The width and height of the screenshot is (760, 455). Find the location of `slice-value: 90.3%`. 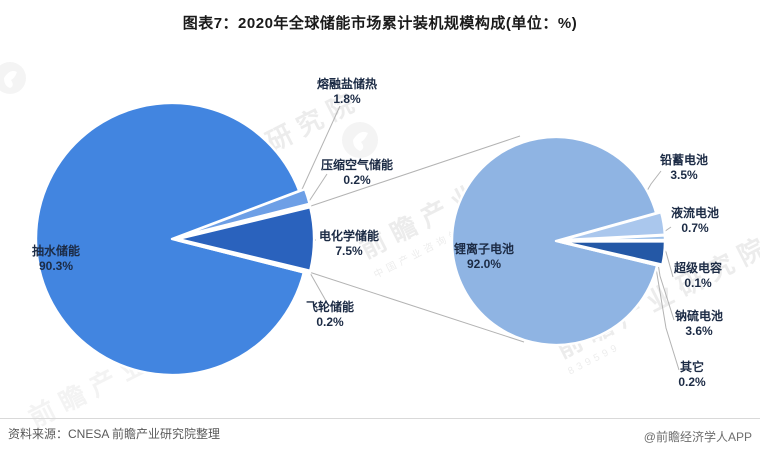

slice-value: 90.3% is located at coordinates (56, 266).